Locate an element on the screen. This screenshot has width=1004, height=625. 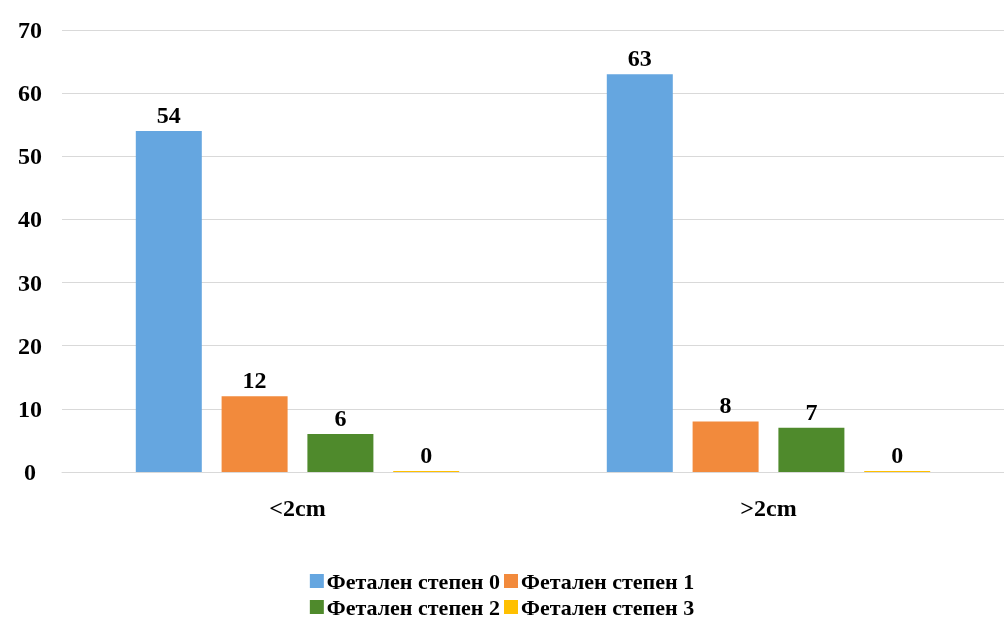
y-tick-label: 10 is located at coordinates (30, 408).